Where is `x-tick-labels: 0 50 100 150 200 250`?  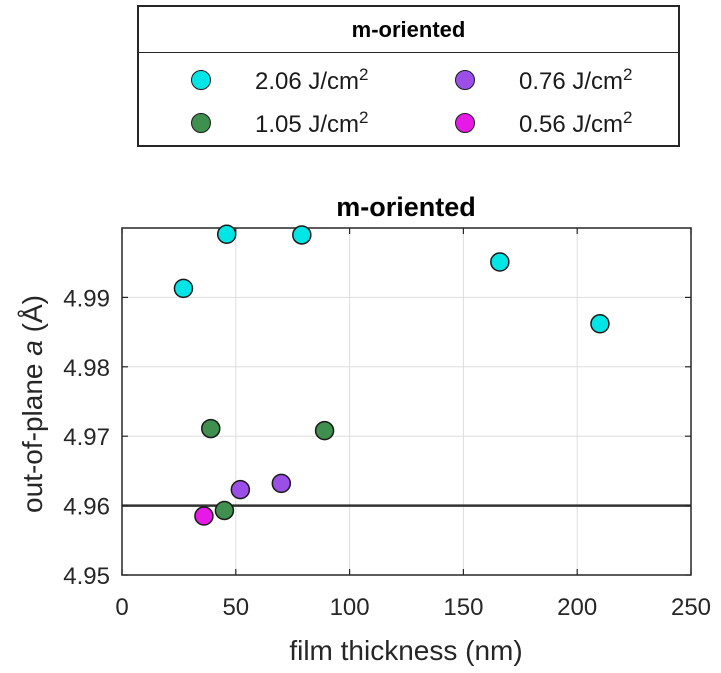
x-tick-labels: 0 50 100 150 200 250 is located at coordinates (413, 607).